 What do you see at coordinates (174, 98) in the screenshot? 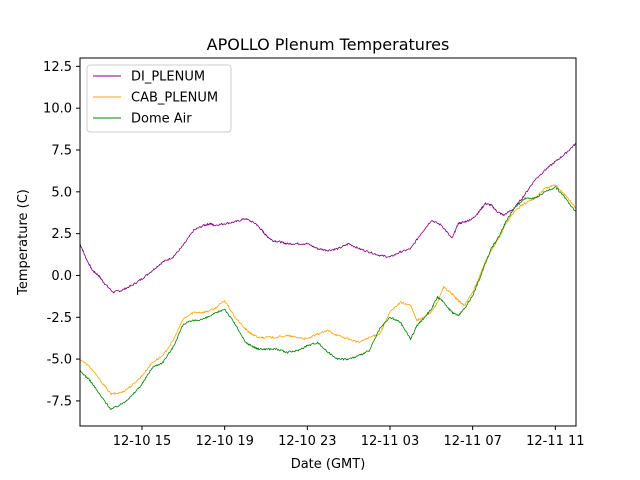
I see `legend-label: CAB_PLENUM` at bounding box center [174, 98].